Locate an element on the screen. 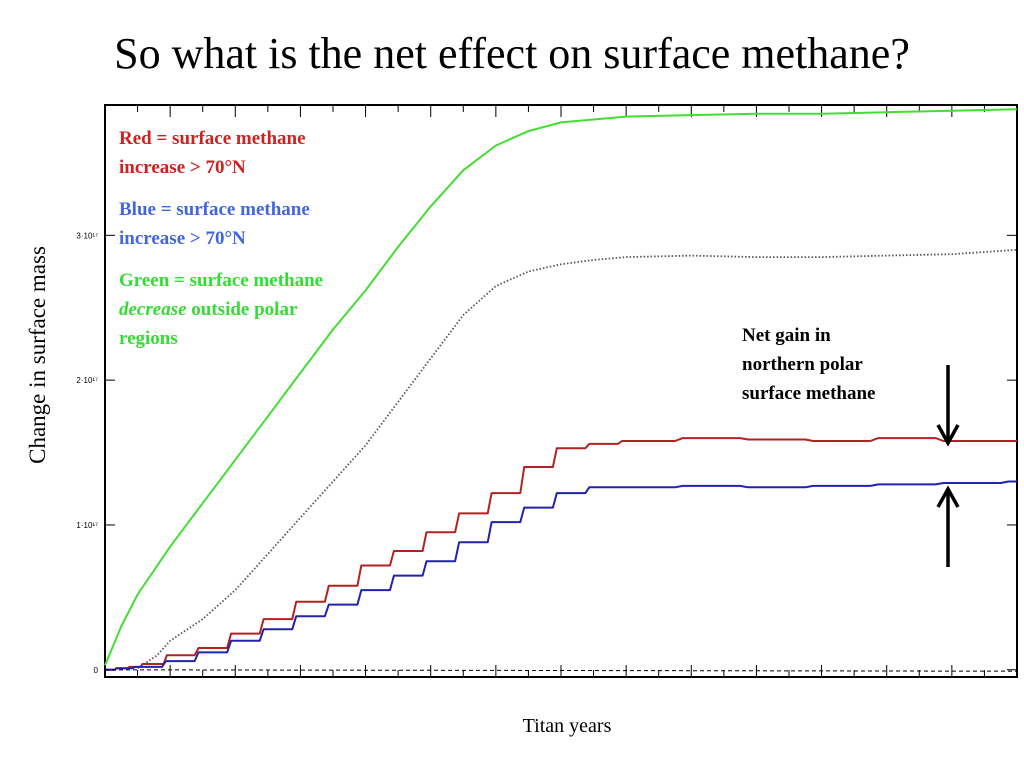  legend-green-line3: regions is located at coordinates (148, 338).